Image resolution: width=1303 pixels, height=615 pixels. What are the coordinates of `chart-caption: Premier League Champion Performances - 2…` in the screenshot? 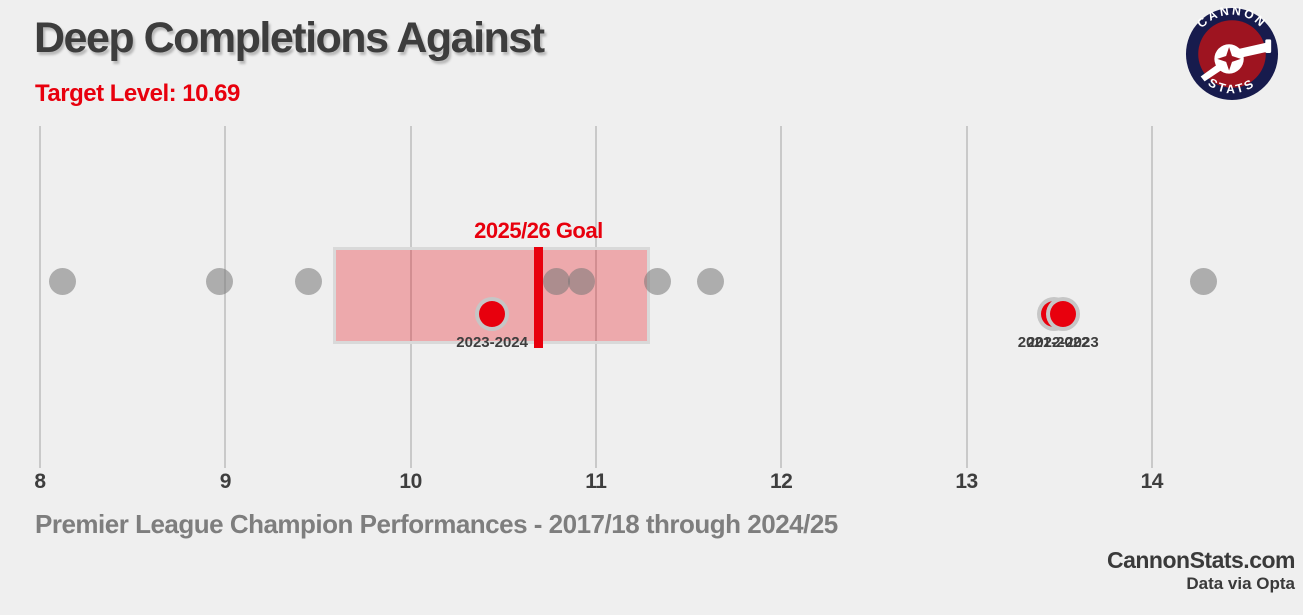 It's located at (436, 524).